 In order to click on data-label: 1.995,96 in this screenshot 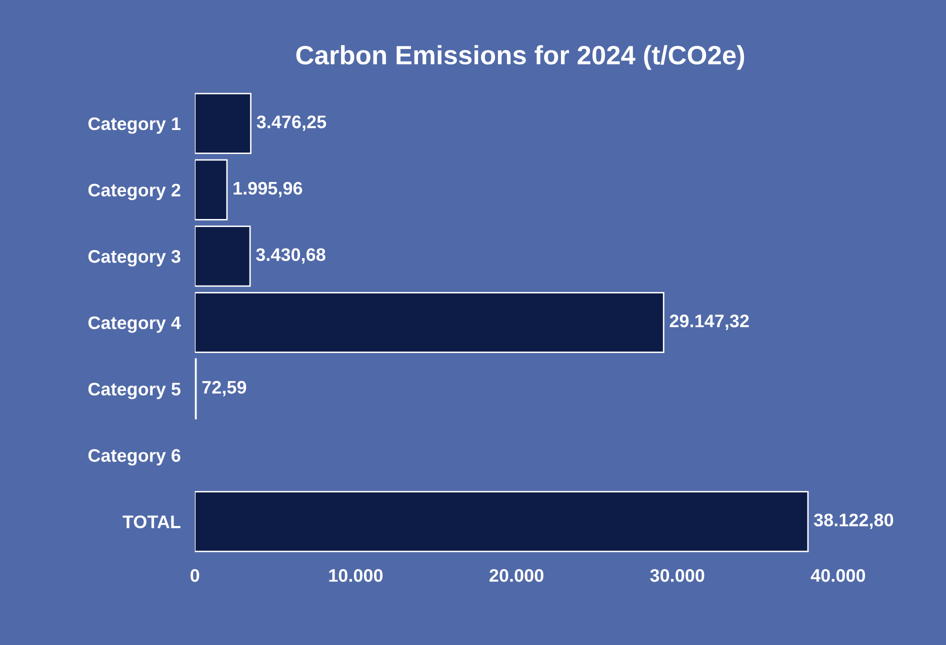, I will do `click(268, 190)`.